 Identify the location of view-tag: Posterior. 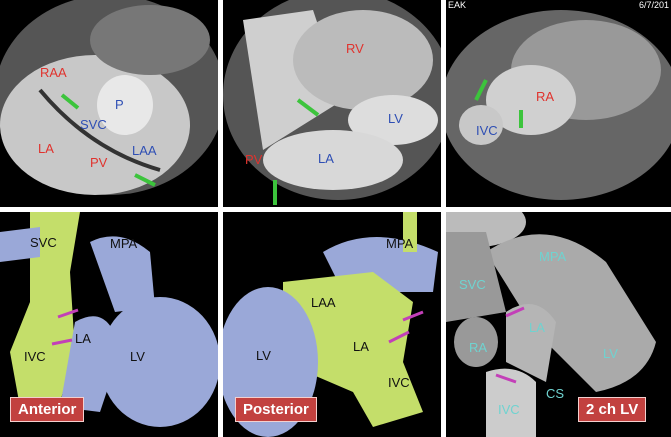
(276, 409).